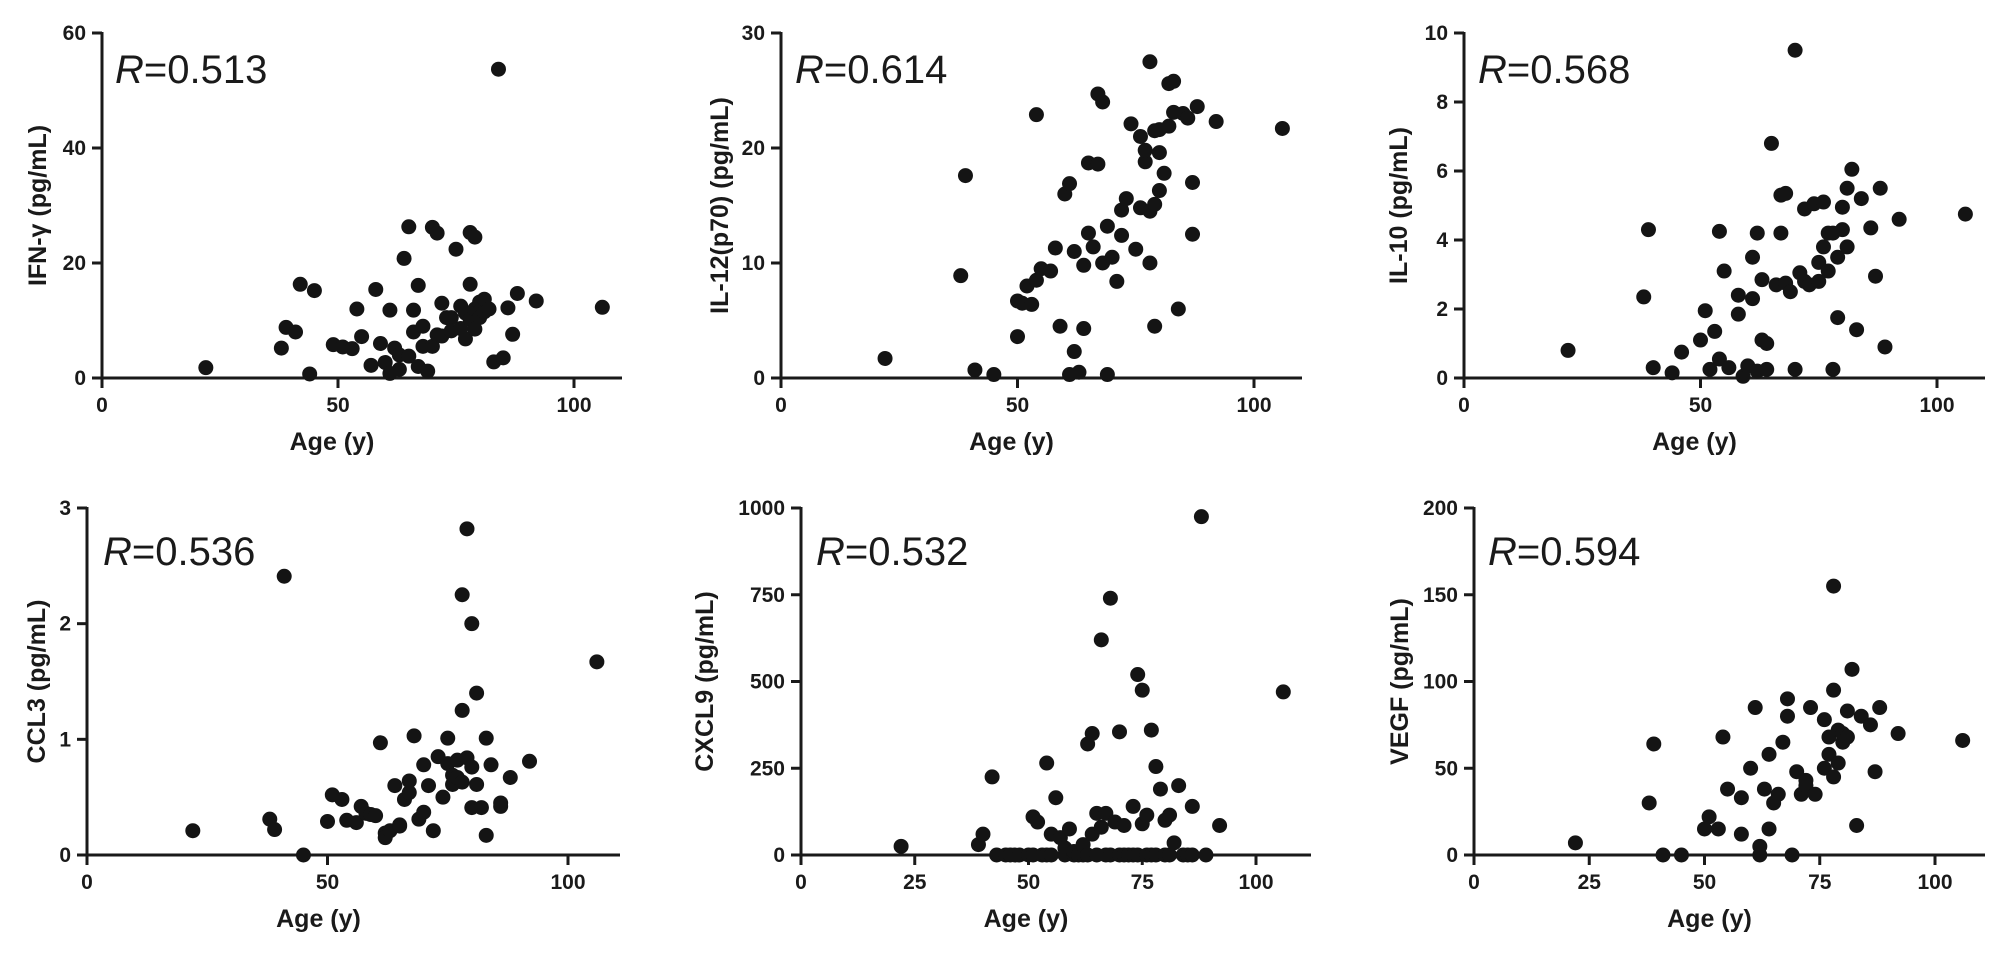 The image size is (2008, 954). Describe the element at coordinates (885, 70) in the screenshot. I see `correlation-value: =0.614` at that location.